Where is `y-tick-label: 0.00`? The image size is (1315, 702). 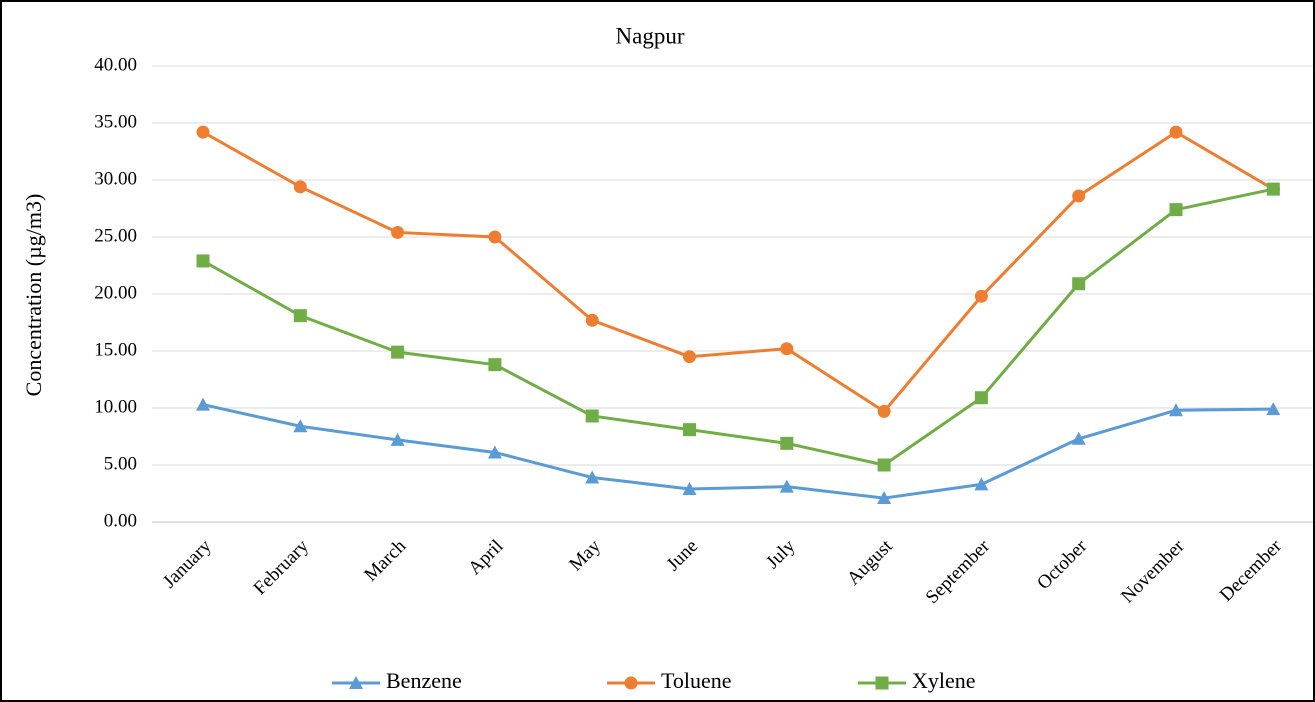 y-tick-label: 0.00 is located at coordinates (120, 520).